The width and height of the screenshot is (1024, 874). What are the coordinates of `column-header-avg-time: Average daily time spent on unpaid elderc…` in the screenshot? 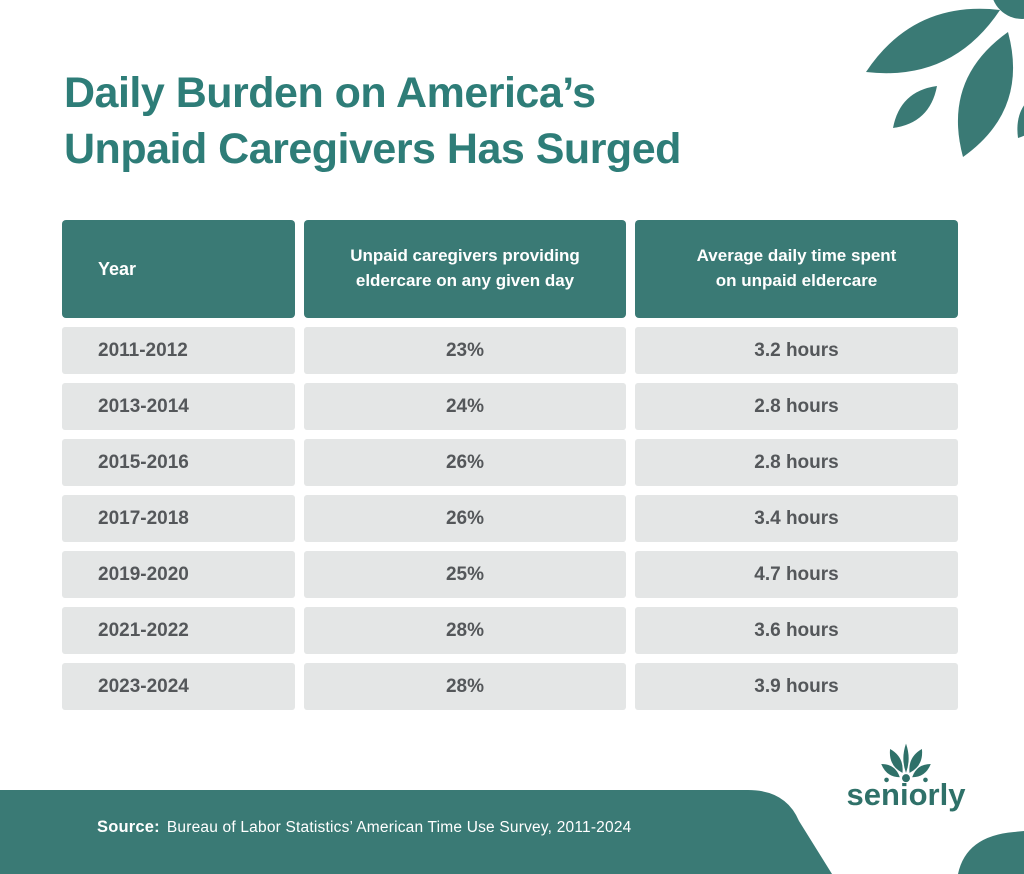 It's located at (796, 269).